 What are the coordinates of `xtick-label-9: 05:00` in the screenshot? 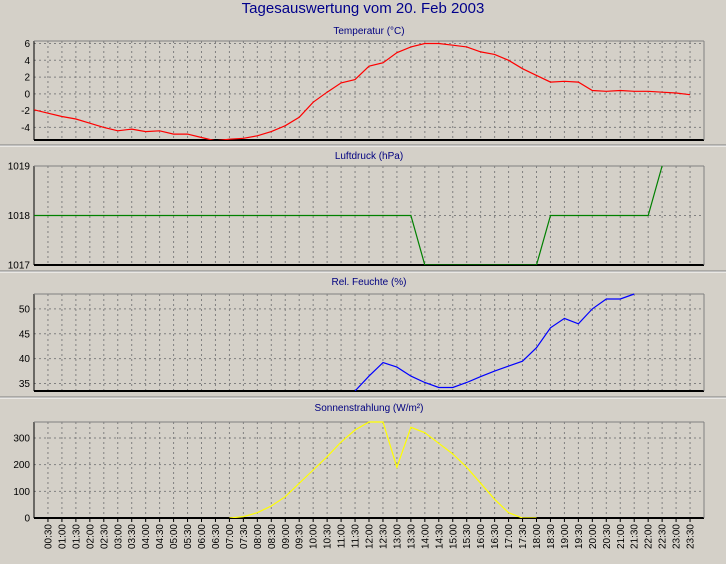 It's located at (174, 536).